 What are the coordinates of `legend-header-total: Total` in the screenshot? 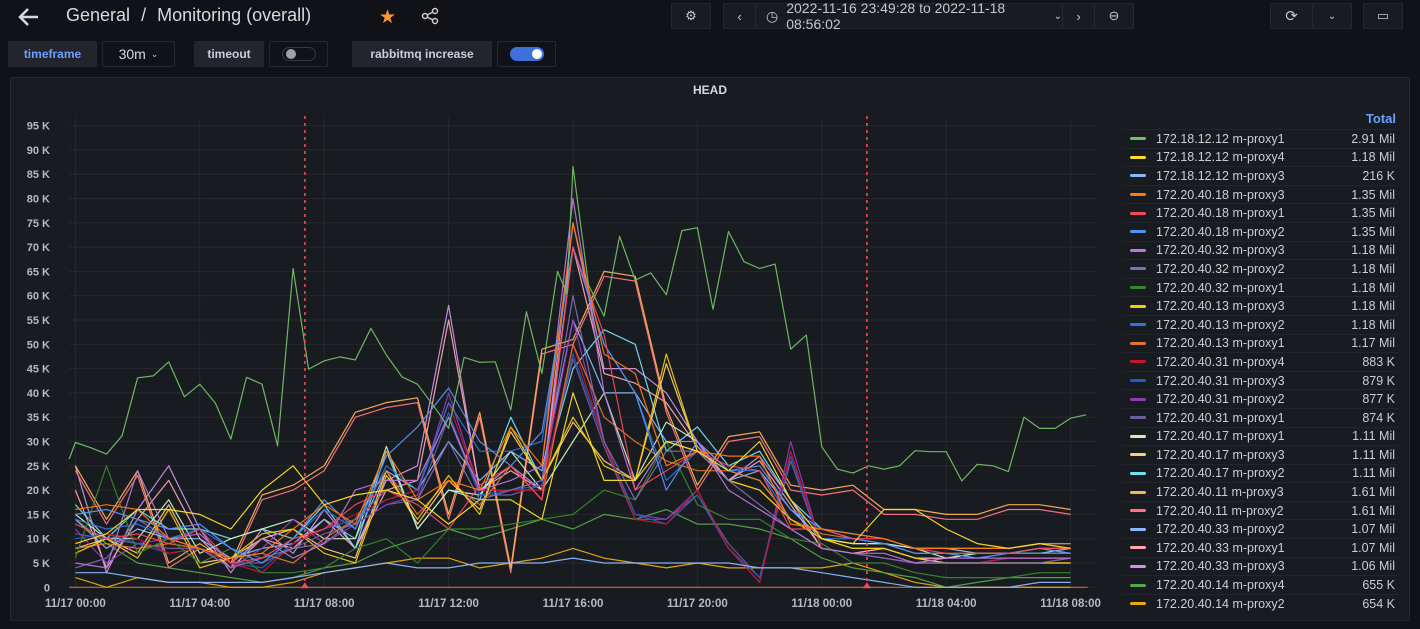 It's located at (1380, 118).